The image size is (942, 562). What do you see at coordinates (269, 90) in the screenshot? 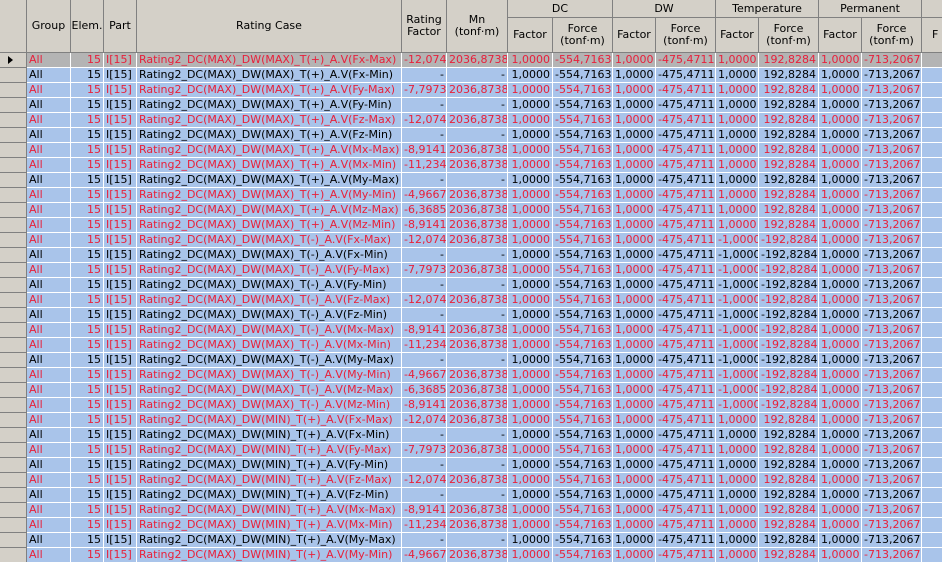
I see `cell-rating-case: Rating2_DC(MAX)_DW(MAX)_T(+)_A.V(Fy-Max)` at bounding box center [269, 90].